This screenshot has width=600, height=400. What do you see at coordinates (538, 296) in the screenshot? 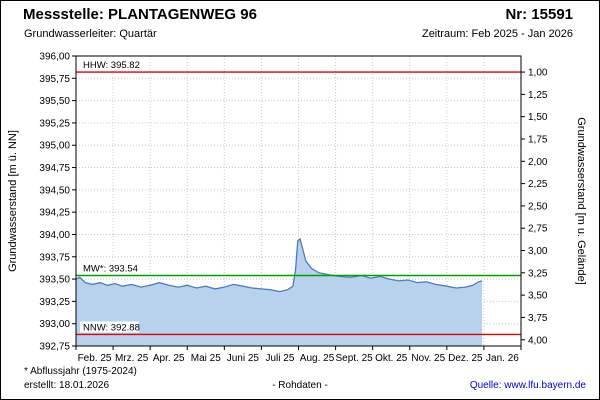
I see `right-tick-label: 3,50` at bounding box center [538, 296].